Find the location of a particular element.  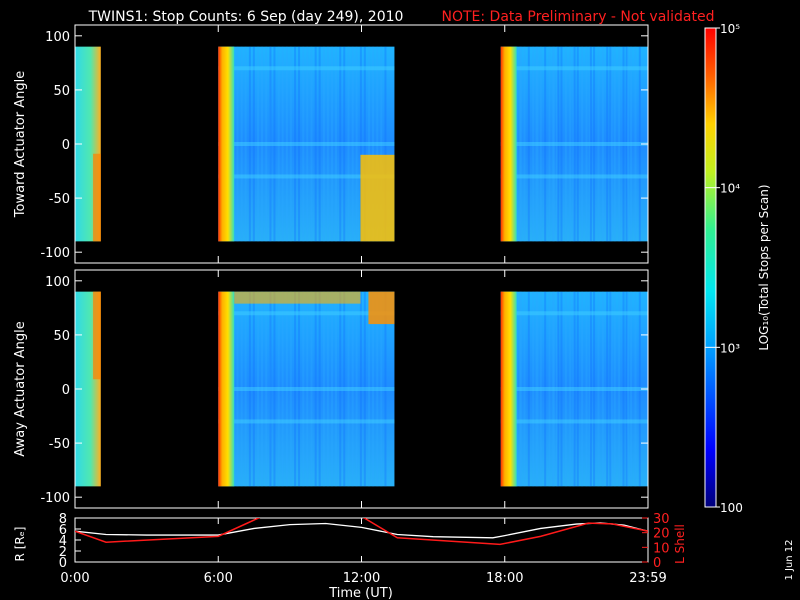

x-tick-label: 12:00 is located at coordinates (361, 578).